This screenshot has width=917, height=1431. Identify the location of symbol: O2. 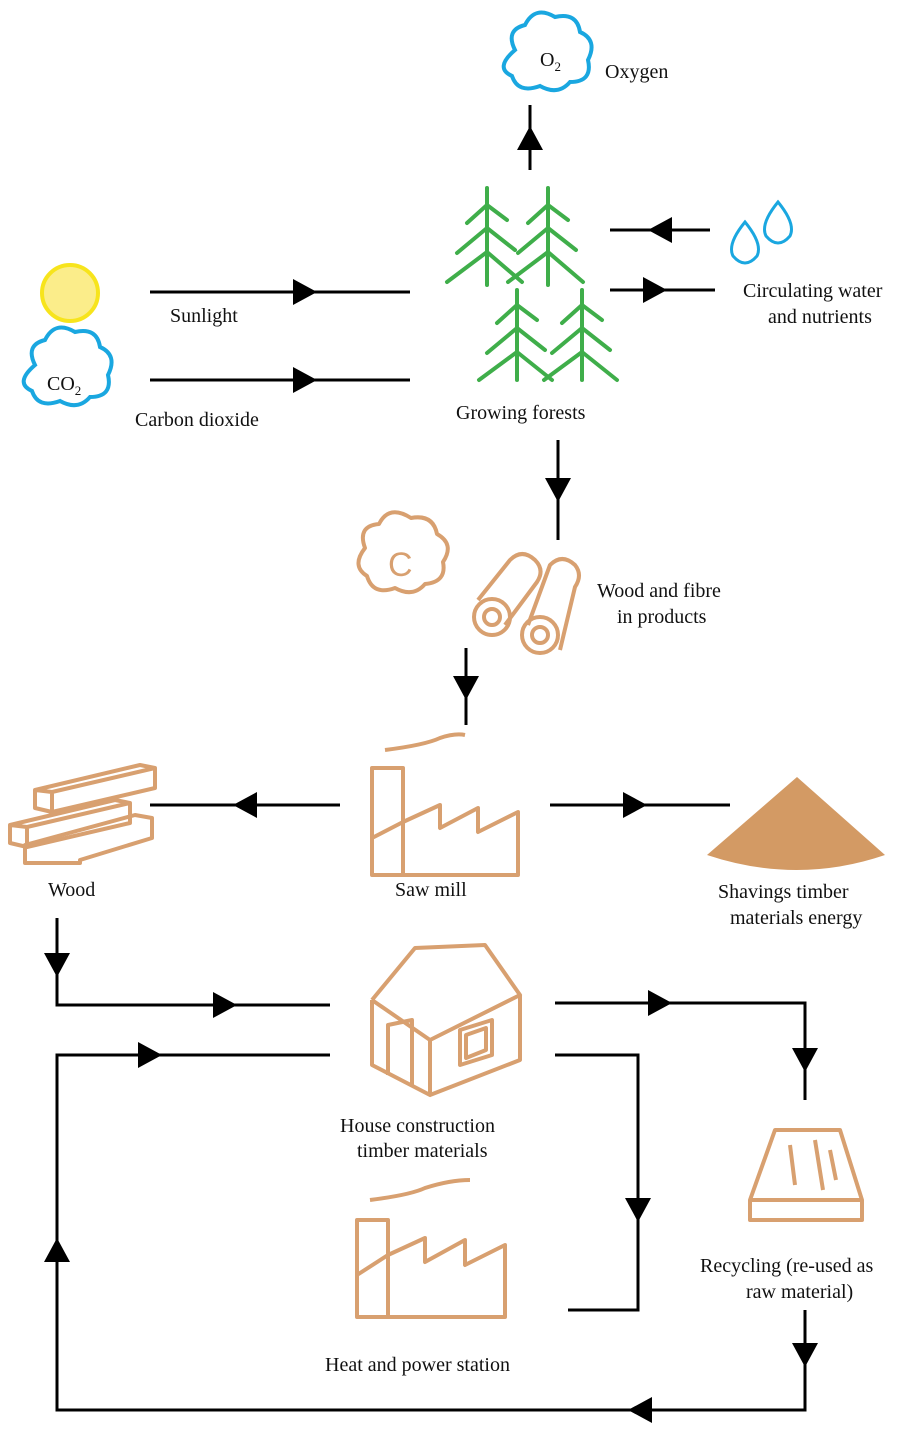
(550, 61).